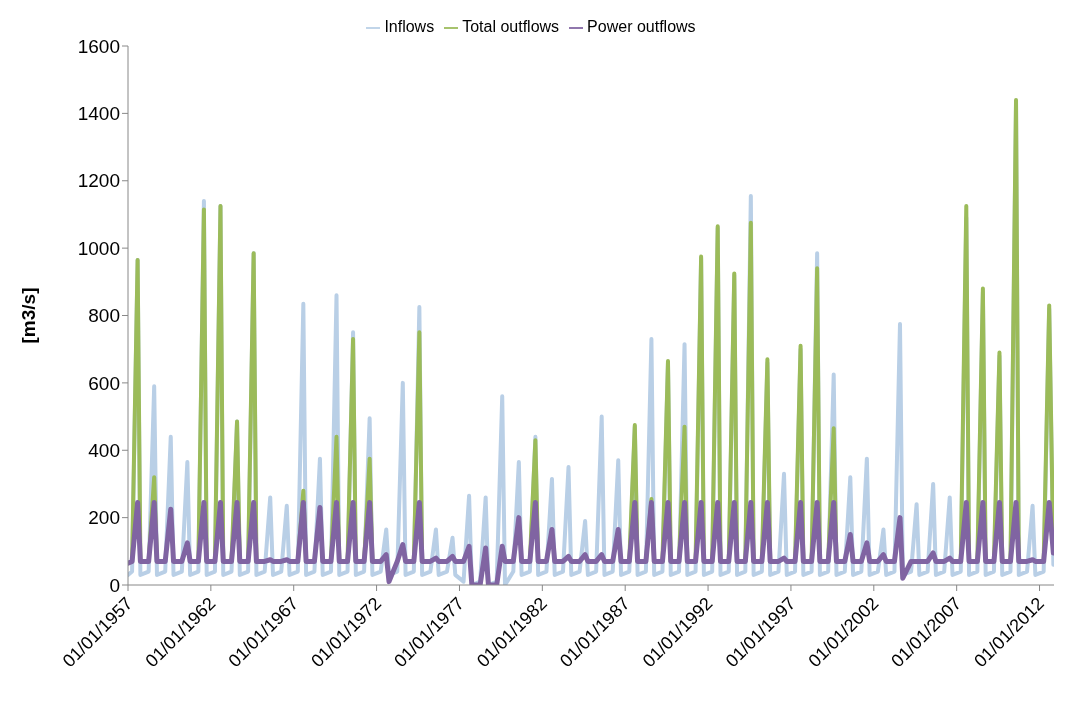 The width and height of the screenshot is (1082, 713). Describe the element at coordinates (104, 383) in the screenshot. I see `y-tick-label: 600` at that location.